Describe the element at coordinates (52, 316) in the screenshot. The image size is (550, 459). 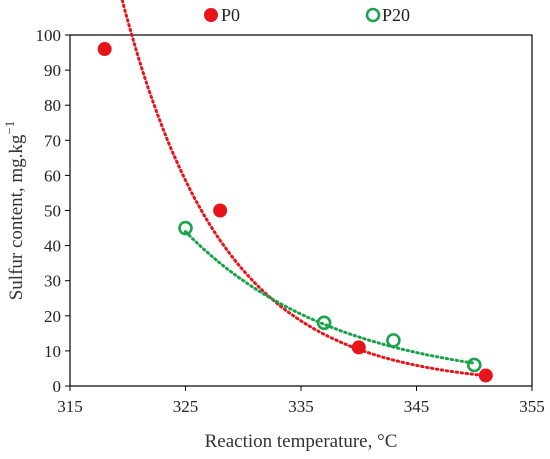
I see `y-tick-label: 20` at that location.